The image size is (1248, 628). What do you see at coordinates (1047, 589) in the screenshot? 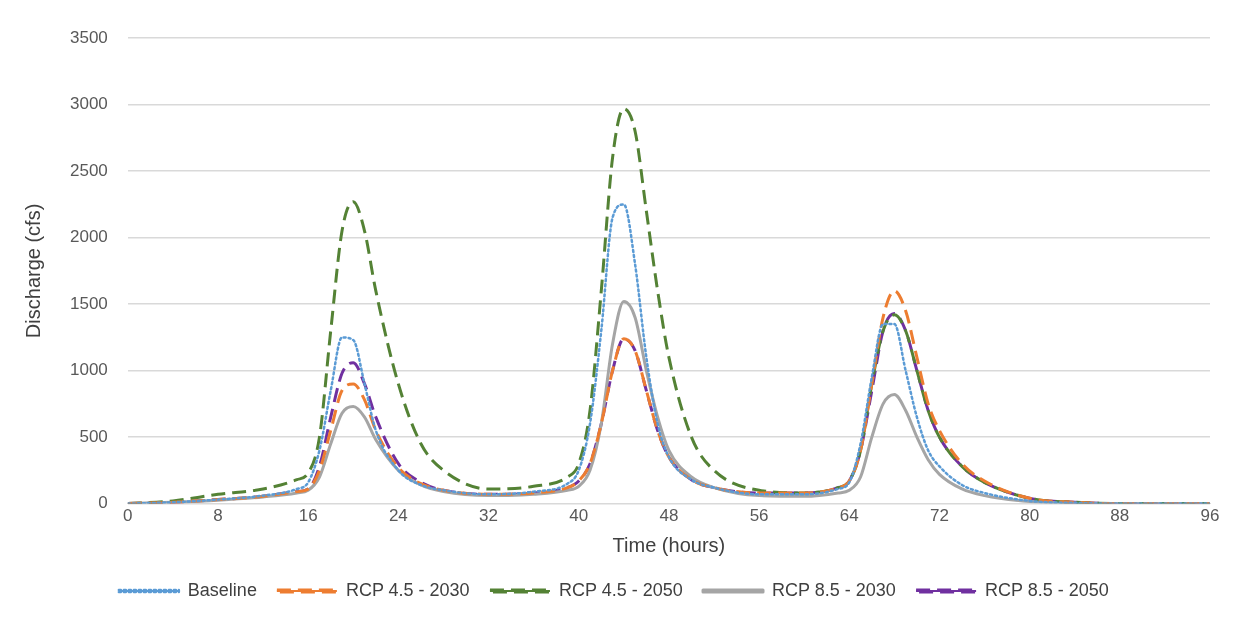
I see `legend-label: RCP 8.5 - 2050` at bounding box center [1047, 589].